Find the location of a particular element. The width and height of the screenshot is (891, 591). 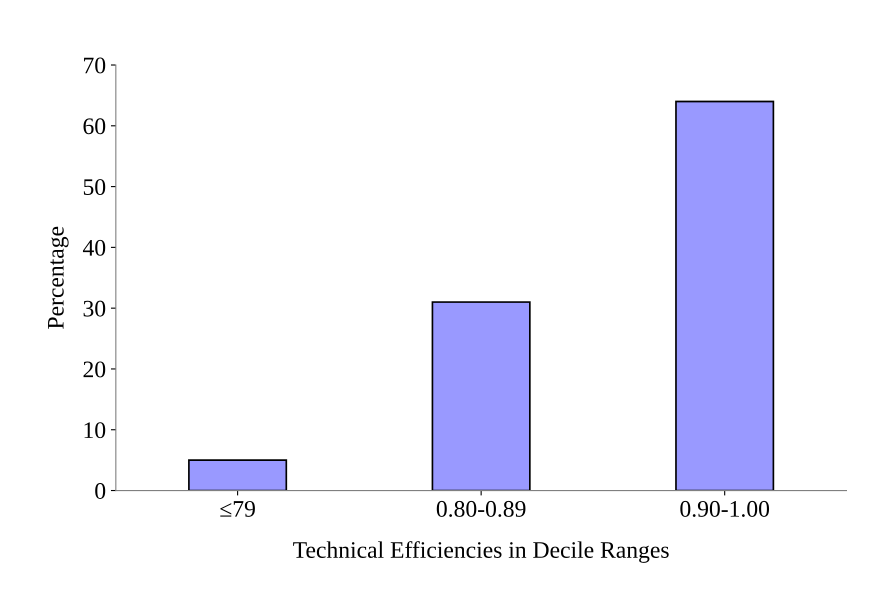

x-tick-label: 0.80-0.89 is located at coordinates (481, 508).